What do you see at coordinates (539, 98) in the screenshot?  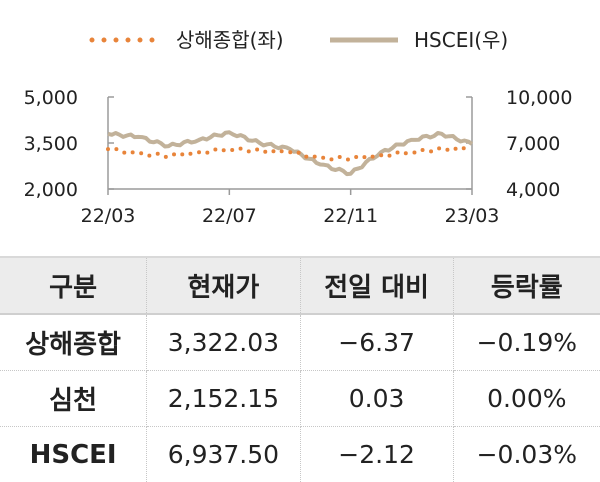 I see `right-tick-label: 10,000` at bounding box center [539, 98].